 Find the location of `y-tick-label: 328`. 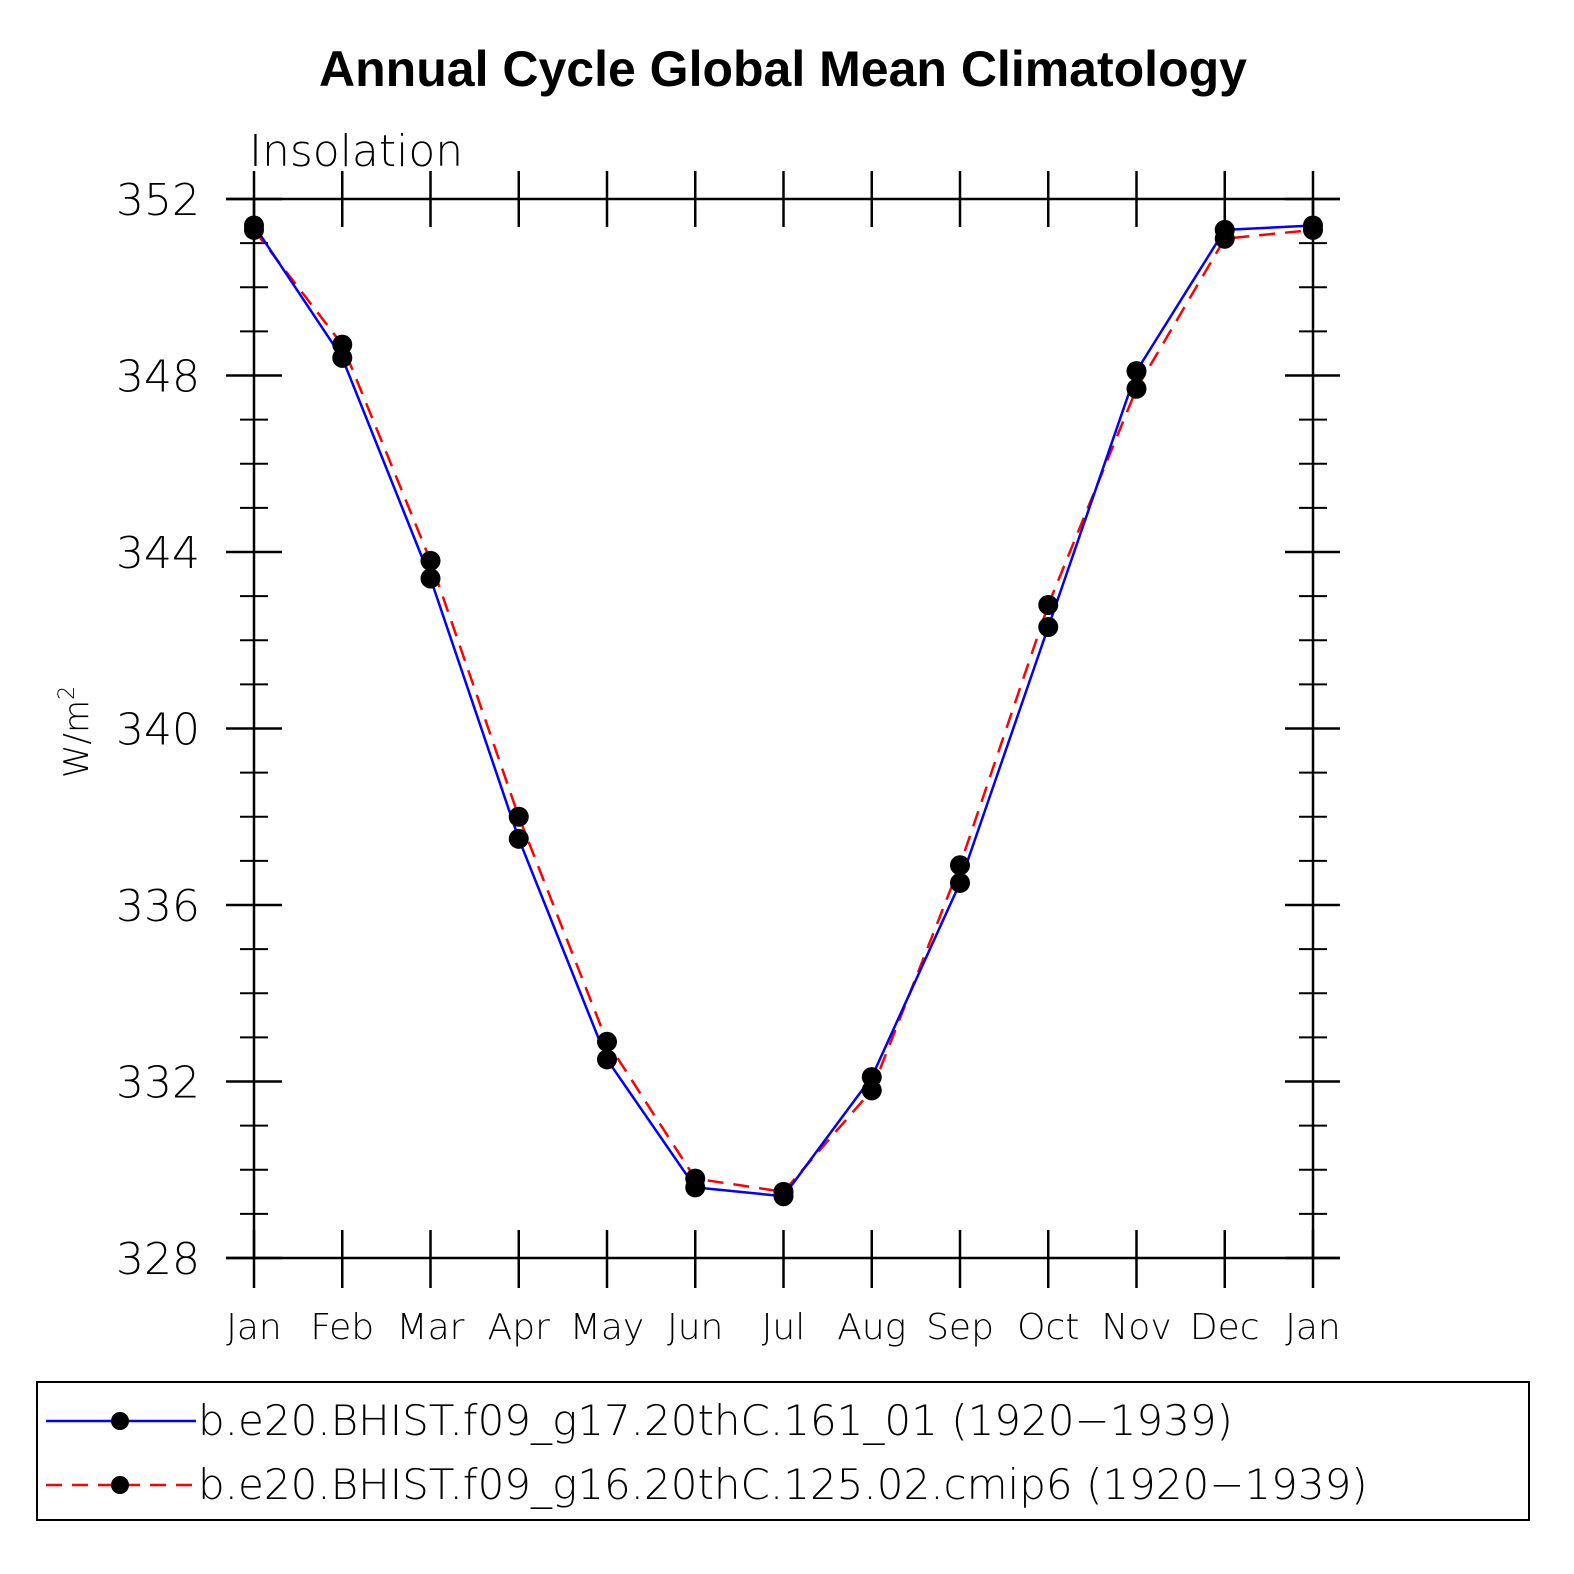

y-tick-label: 328 is located at coordinates (158, 1259).